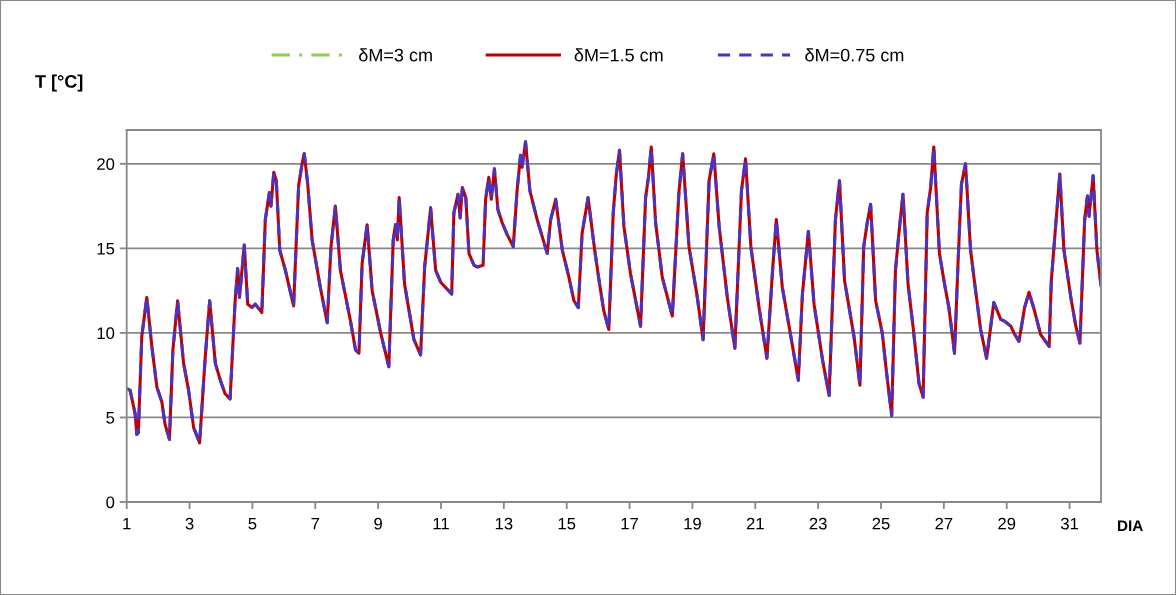  What do you see at coordinates (106, 333) in the screenshot?
I see `y-tick-label: 10` at bounding box center [106, 333].